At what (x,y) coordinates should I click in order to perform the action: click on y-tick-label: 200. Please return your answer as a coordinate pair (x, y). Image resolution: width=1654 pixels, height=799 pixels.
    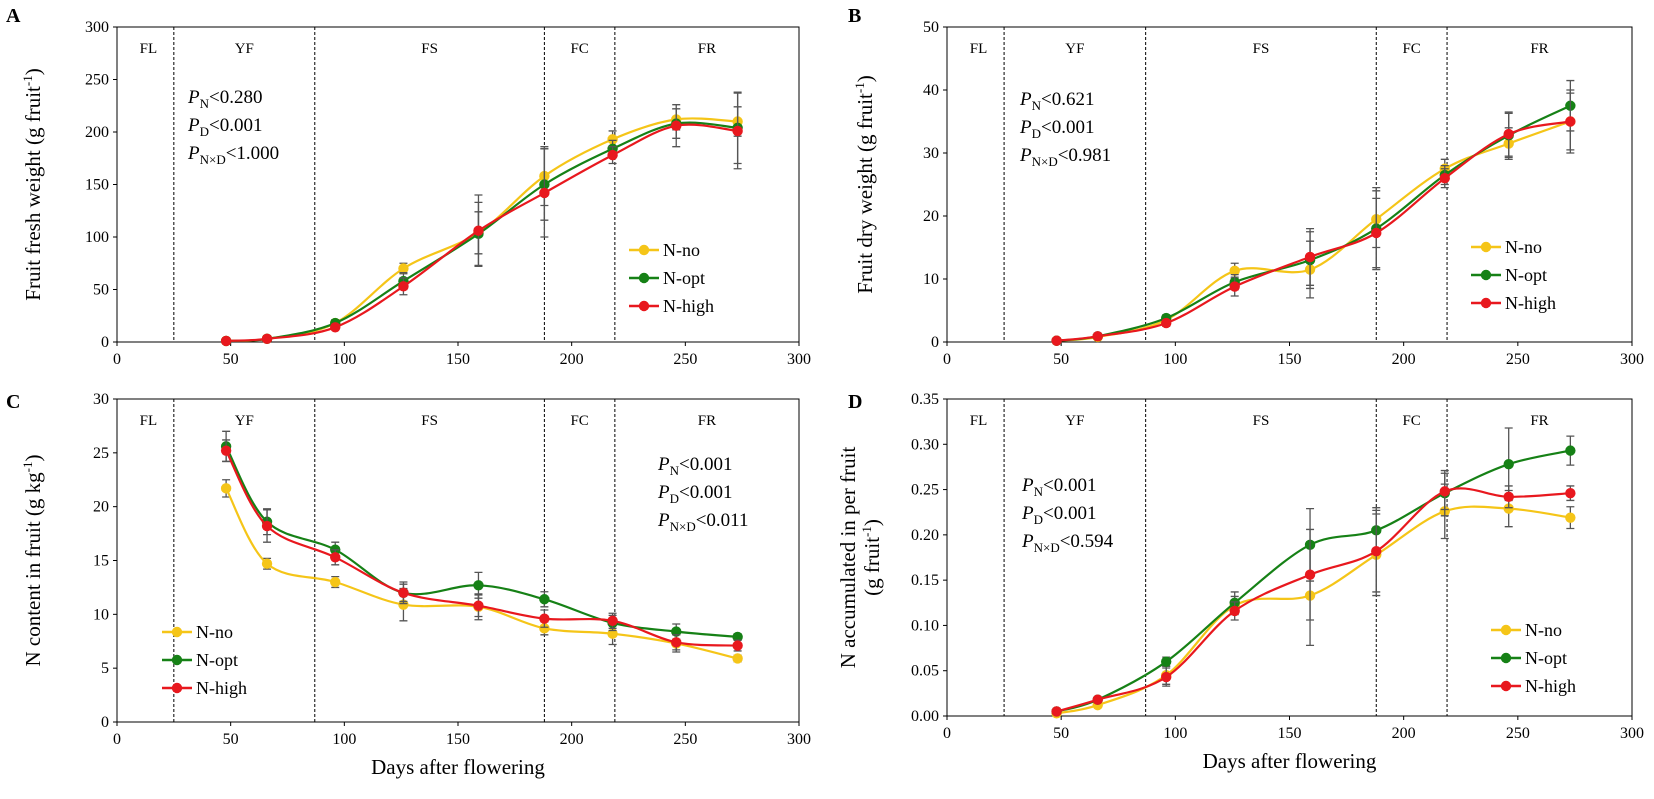
    Looking at the image, I should click on (97, 132).